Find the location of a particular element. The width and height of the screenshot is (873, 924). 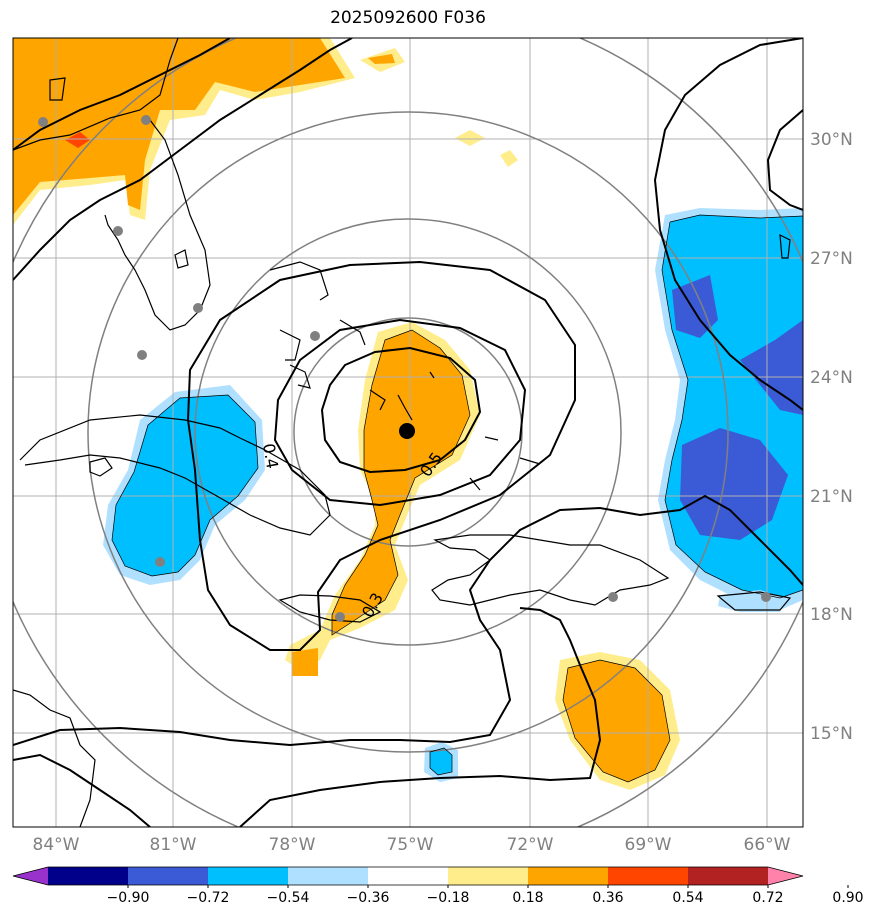

lon-label: 72°W is located at coordinates (530, 845).